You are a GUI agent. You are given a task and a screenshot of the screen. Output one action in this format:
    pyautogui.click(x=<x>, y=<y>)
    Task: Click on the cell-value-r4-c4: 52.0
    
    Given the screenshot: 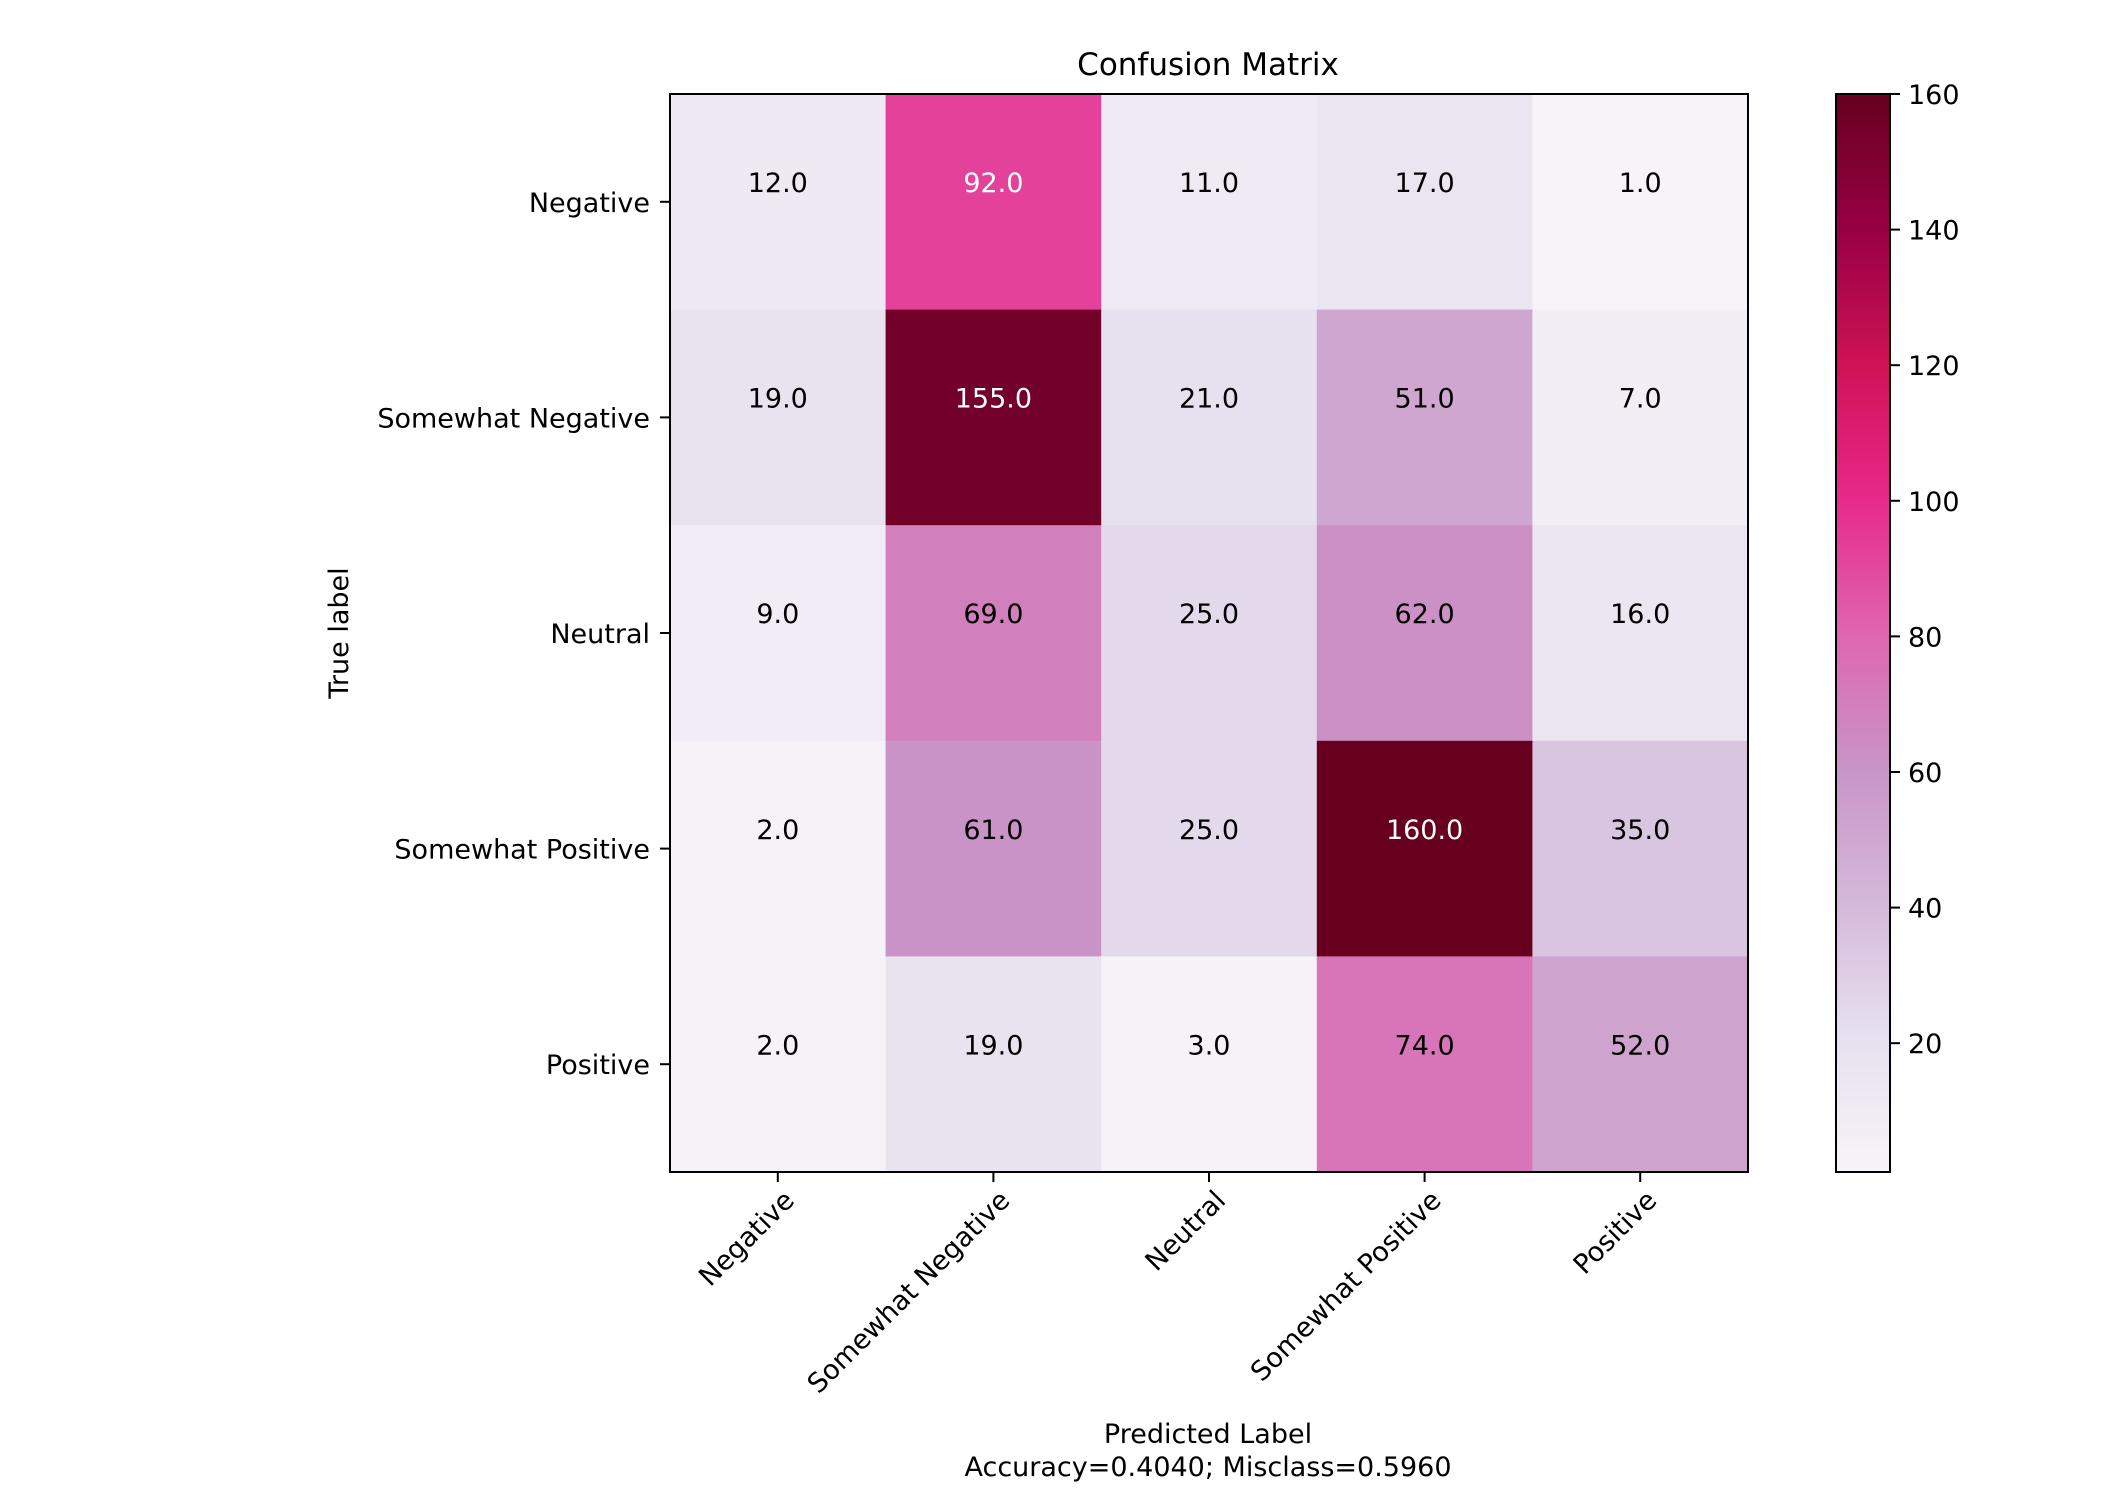 What is the action you would take?
    pyautogui.click(x=1640, y=1045)
    